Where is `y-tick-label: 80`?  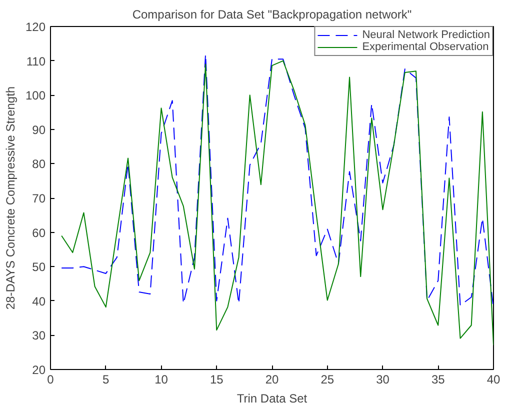 y-tick-label: 80 is located at coordinates (39, 164).